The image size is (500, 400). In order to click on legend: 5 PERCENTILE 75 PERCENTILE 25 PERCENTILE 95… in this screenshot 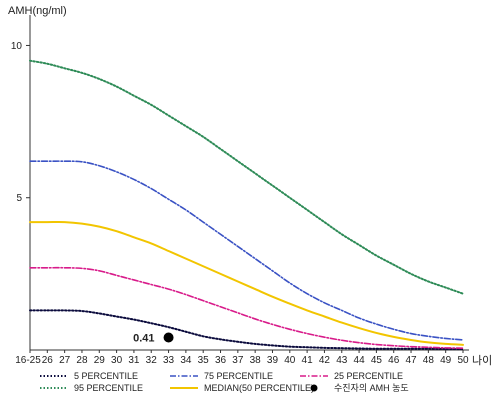, I will do `click(224, 382)`.